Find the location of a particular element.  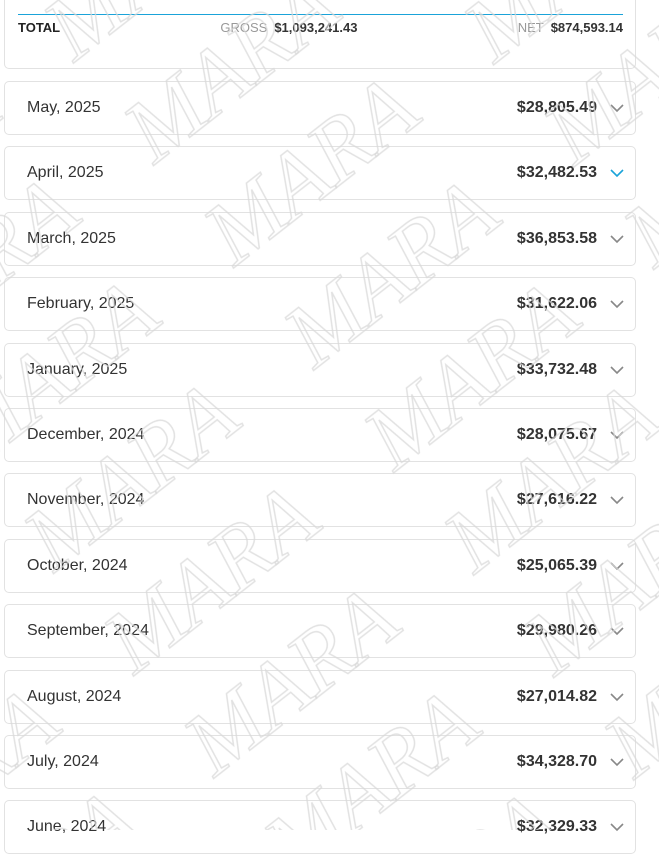

month-name: August, 2024 is located at coordinates (74, 696).